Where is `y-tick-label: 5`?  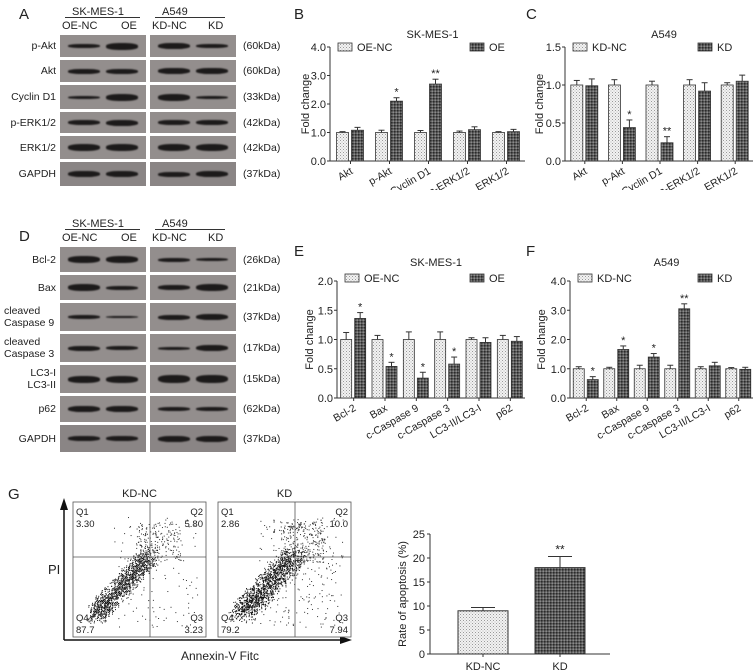 y-tick-label: 5 is located at coordinates (422, 631).